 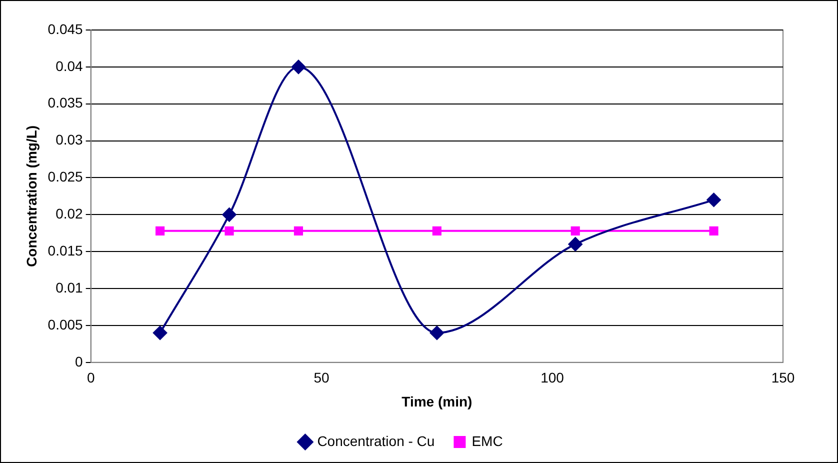 I want to click on legend-label: EMC, so click(x=487, y=440).